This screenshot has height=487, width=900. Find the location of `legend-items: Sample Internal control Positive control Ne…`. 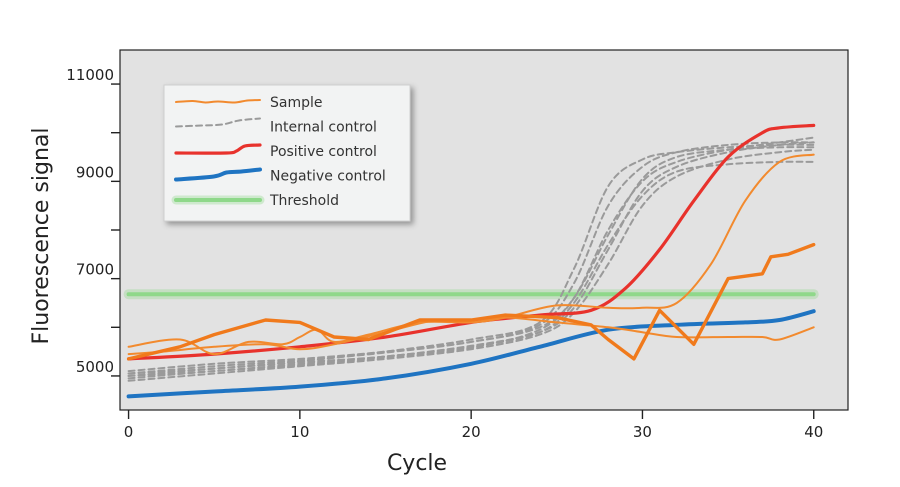

legend-items: Sample Internal control Positive control Ne… is located at coordinates (278, 152).